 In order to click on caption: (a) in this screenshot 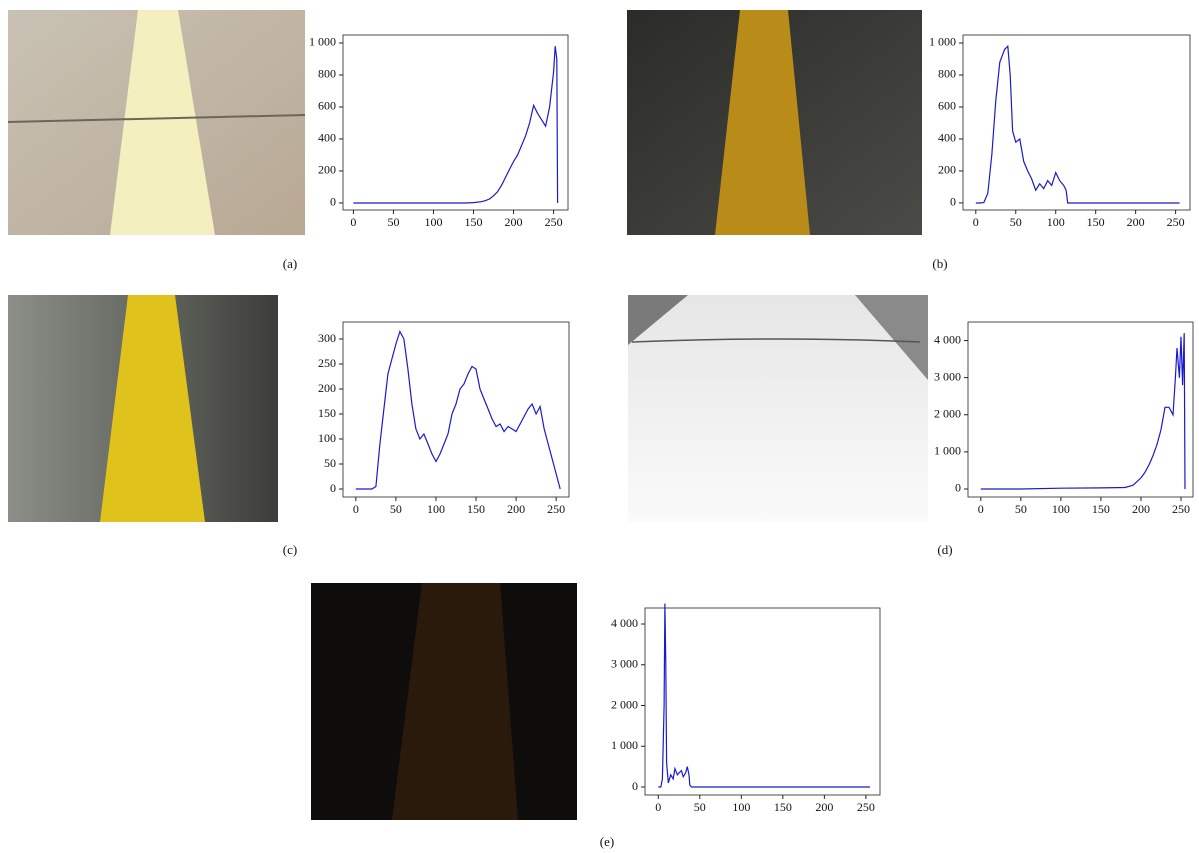, I will do `click(290, 263)`.